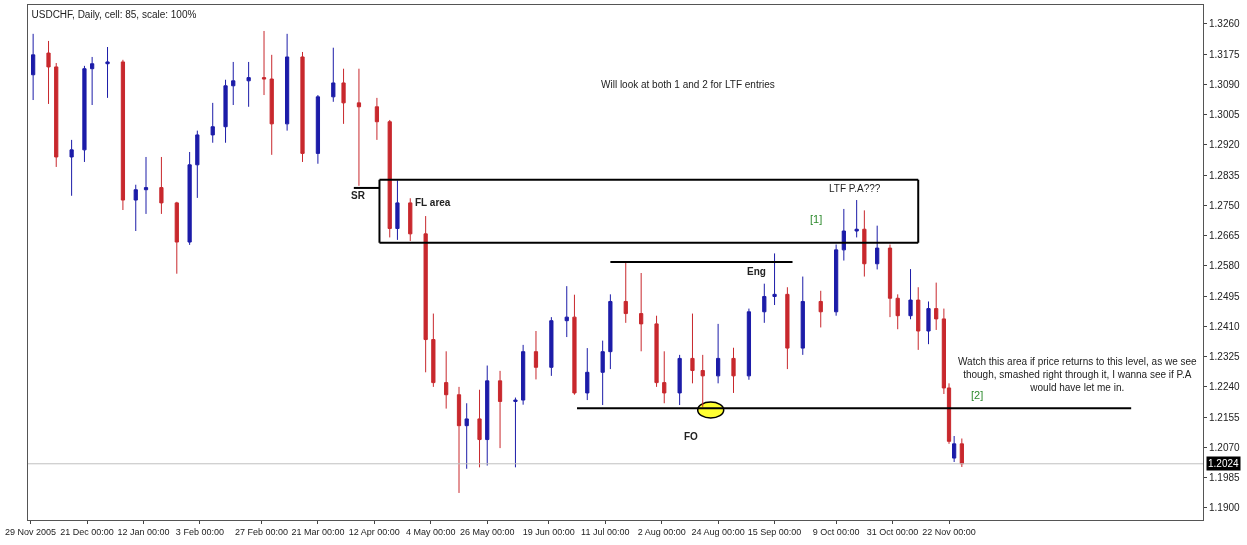 The width and height of the screenshot is (1247, 545). I want to click on chart-title: USDCHF, Daily, cell: 85, scale: 100%, so click(114, 14).